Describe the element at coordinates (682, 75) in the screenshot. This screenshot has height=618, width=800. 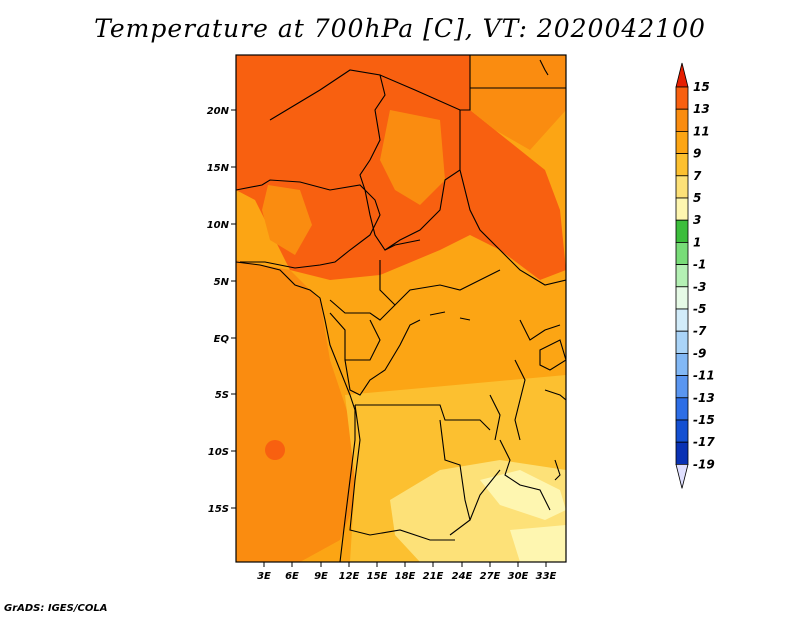
I see `colorbar-top-arrow` at that location.